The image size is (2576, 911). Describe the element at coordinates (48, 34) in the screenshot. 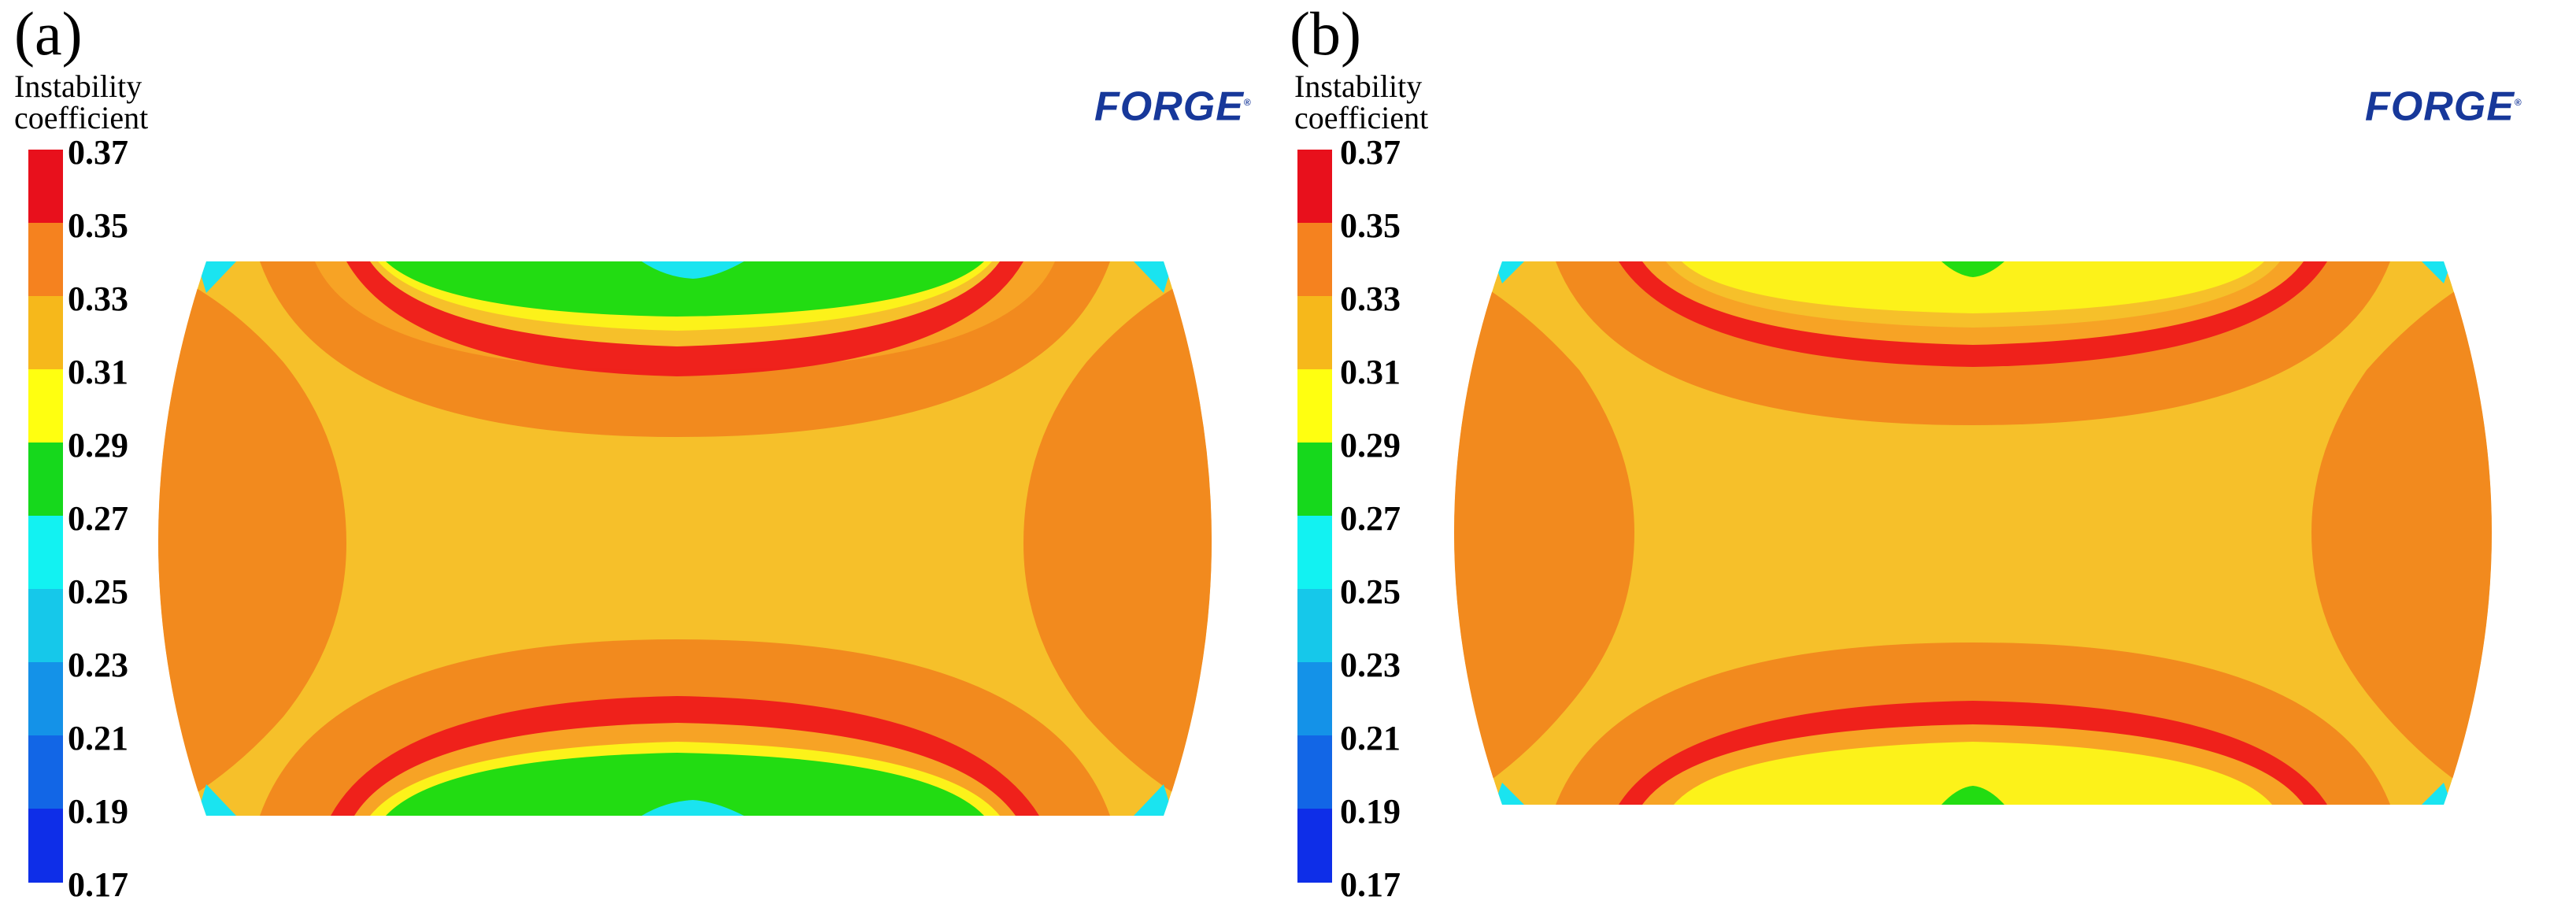

I see `panel-label: (a)` at that location.